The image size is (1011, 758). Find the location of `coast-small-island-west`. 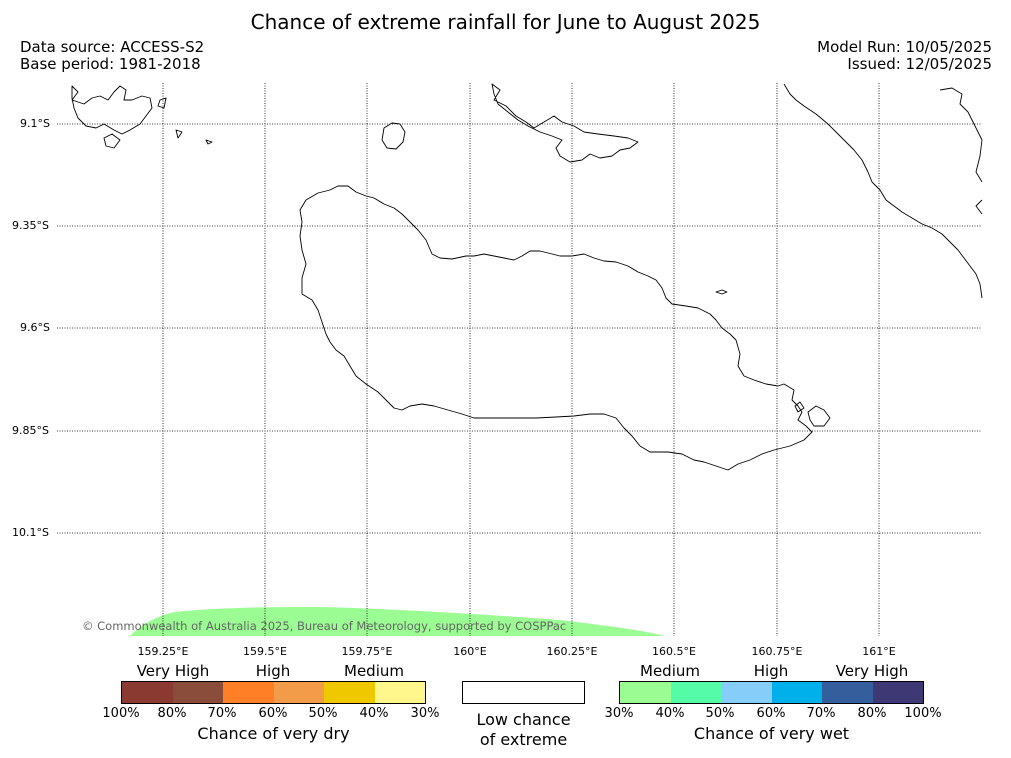

coast-small-island-west is located at coordinates (393, 136).